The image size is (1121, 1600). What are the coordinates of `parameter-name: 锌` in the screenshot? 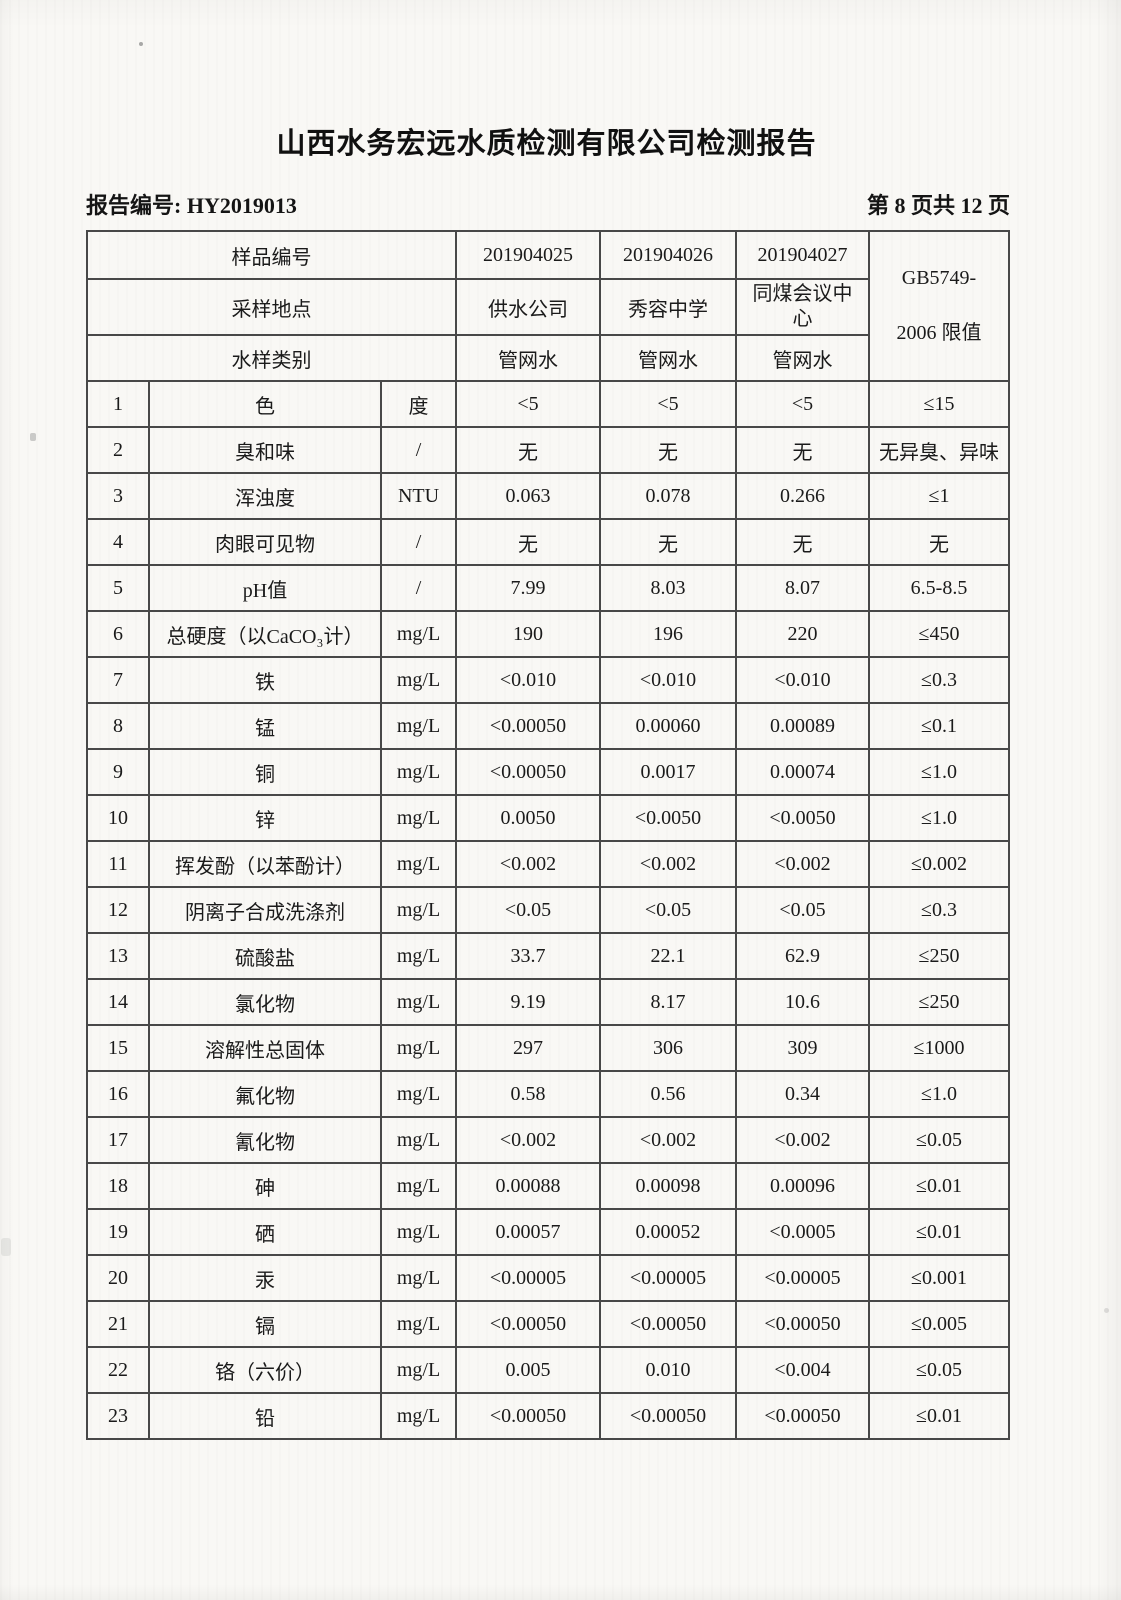 It's located at (265, 818).